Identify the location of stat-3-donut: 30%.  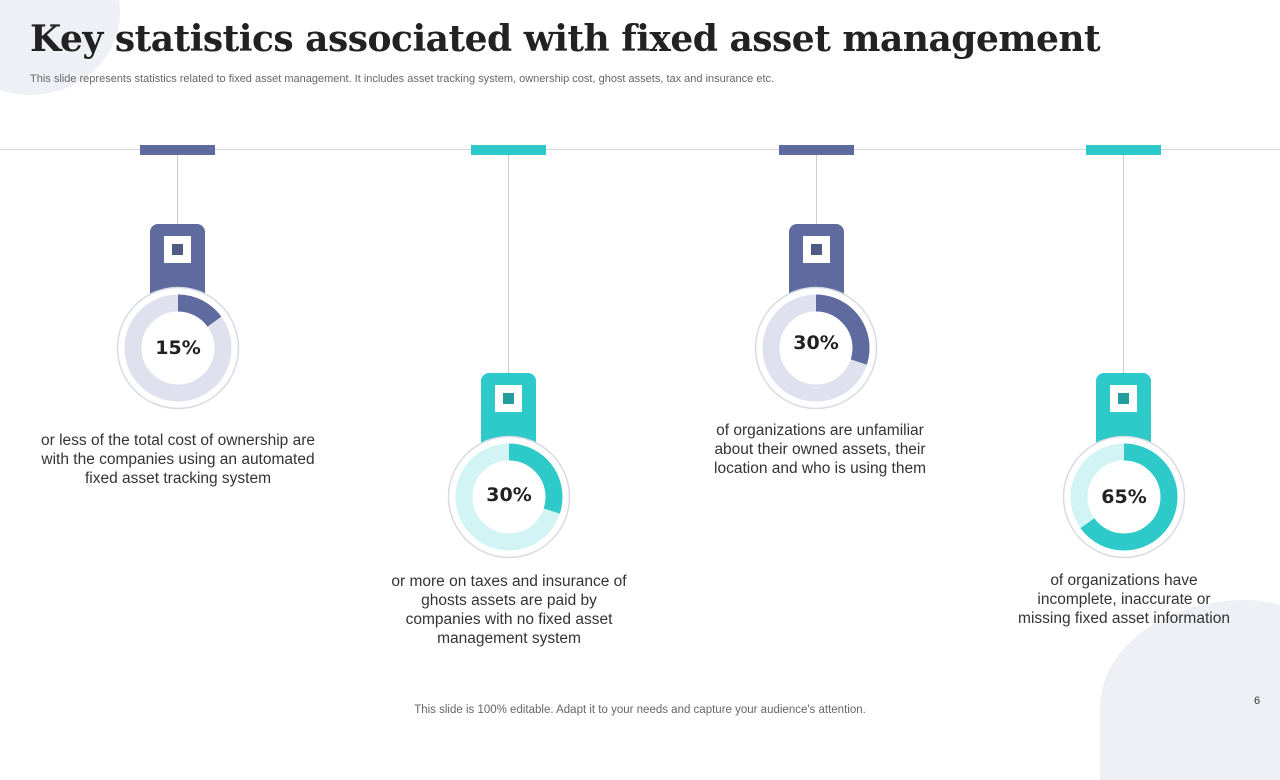
(816, 348).